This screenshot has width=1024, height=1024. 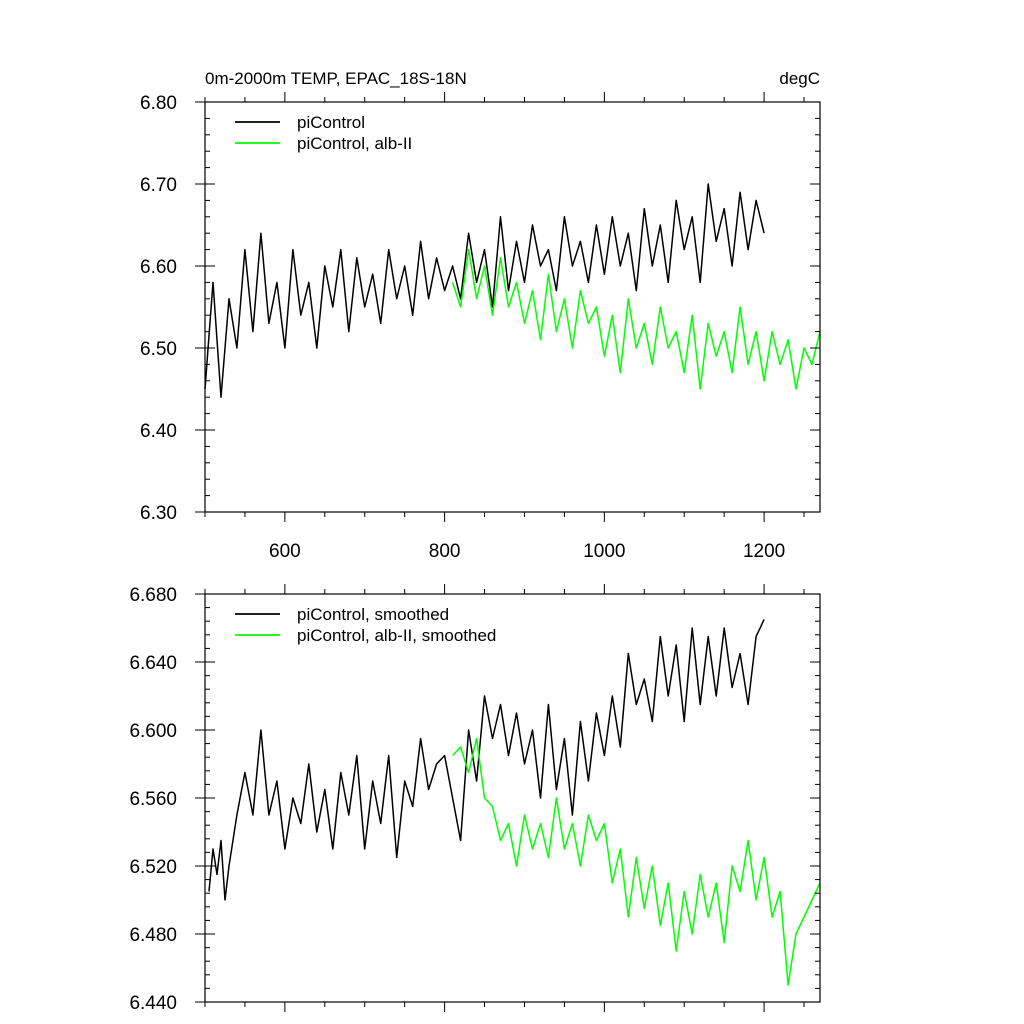 What do you see at coordinates (336, 78) in the screenshot?
I see `chart-title: 0m-2000m TEMP, EPAC_18S-18N` at bounding box center [336, 78].